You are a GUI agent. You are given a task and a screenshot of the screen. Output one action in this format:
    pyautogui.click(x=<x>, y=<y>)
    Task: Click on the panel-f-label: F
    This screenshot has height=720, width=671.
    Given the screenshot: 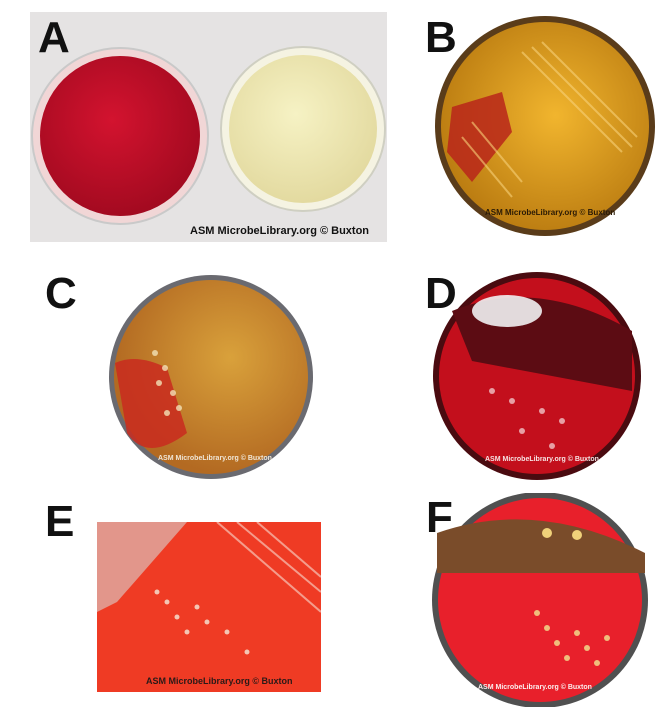 What is the action you would take?
    pyautogui.click(x=439, y=517)
    